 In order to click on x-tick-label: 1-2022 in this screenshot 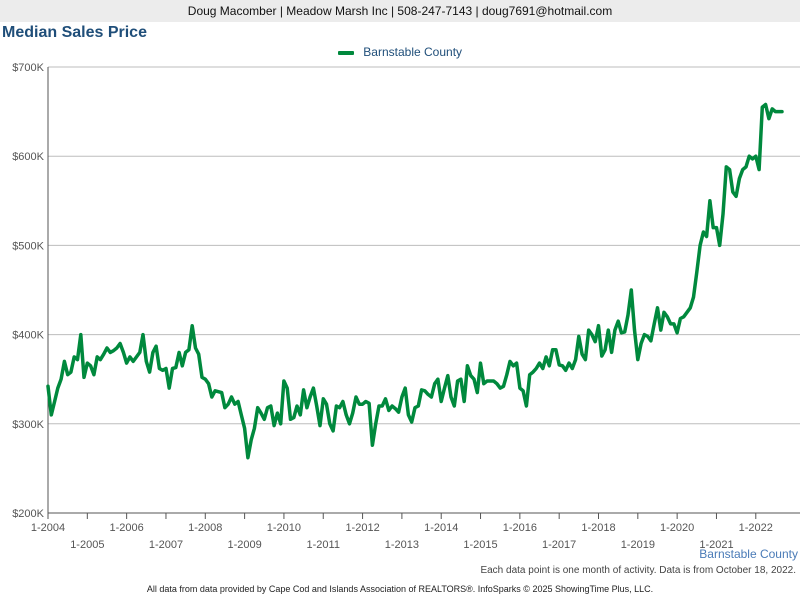, I will do `click(756, 528)`.